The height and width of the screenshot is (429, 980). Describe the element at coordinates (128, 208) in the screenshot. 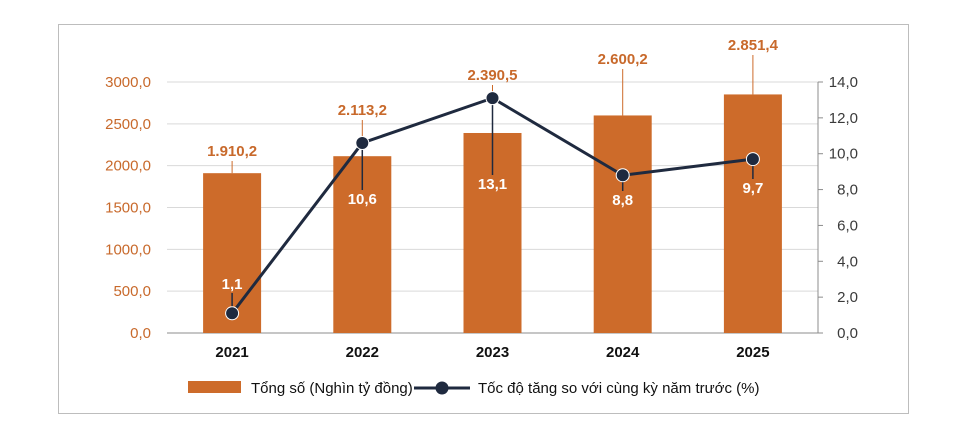

I see `y-left-tick-label: 1500,0` at that location.